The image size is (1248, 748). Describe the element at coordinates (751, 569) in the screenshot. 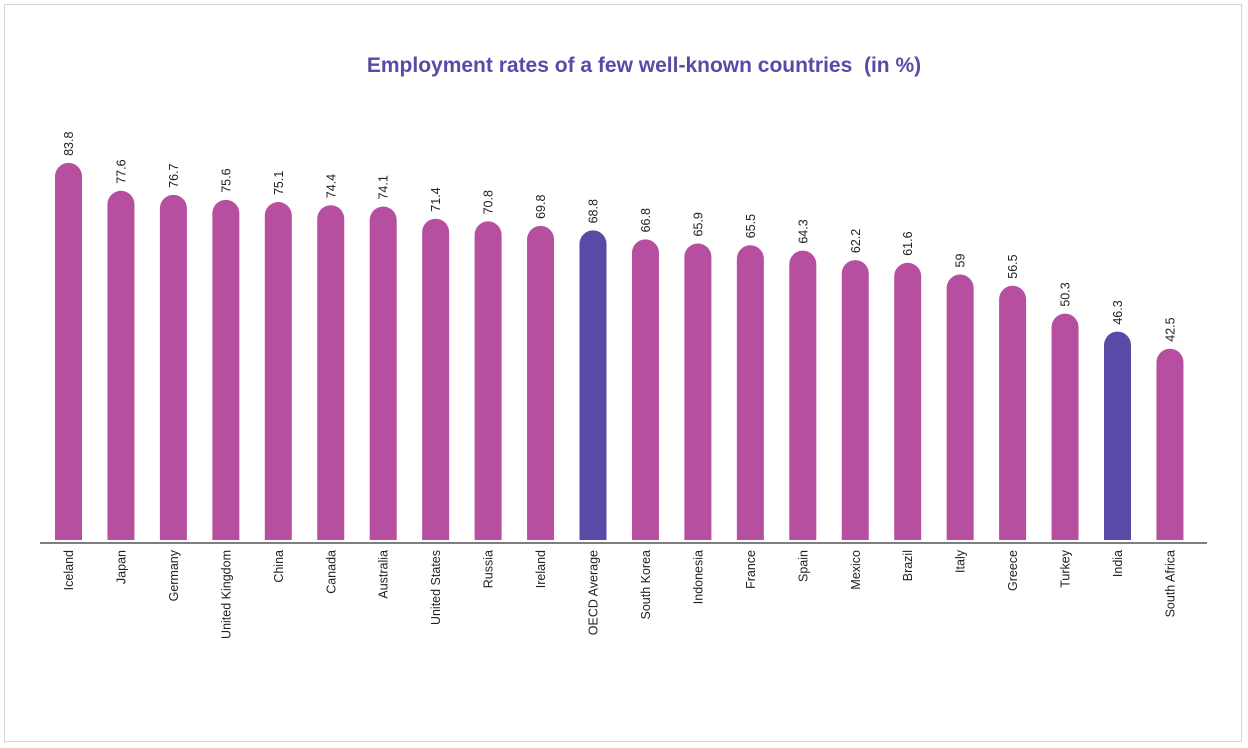

I see `category-label-france: France` at that location.